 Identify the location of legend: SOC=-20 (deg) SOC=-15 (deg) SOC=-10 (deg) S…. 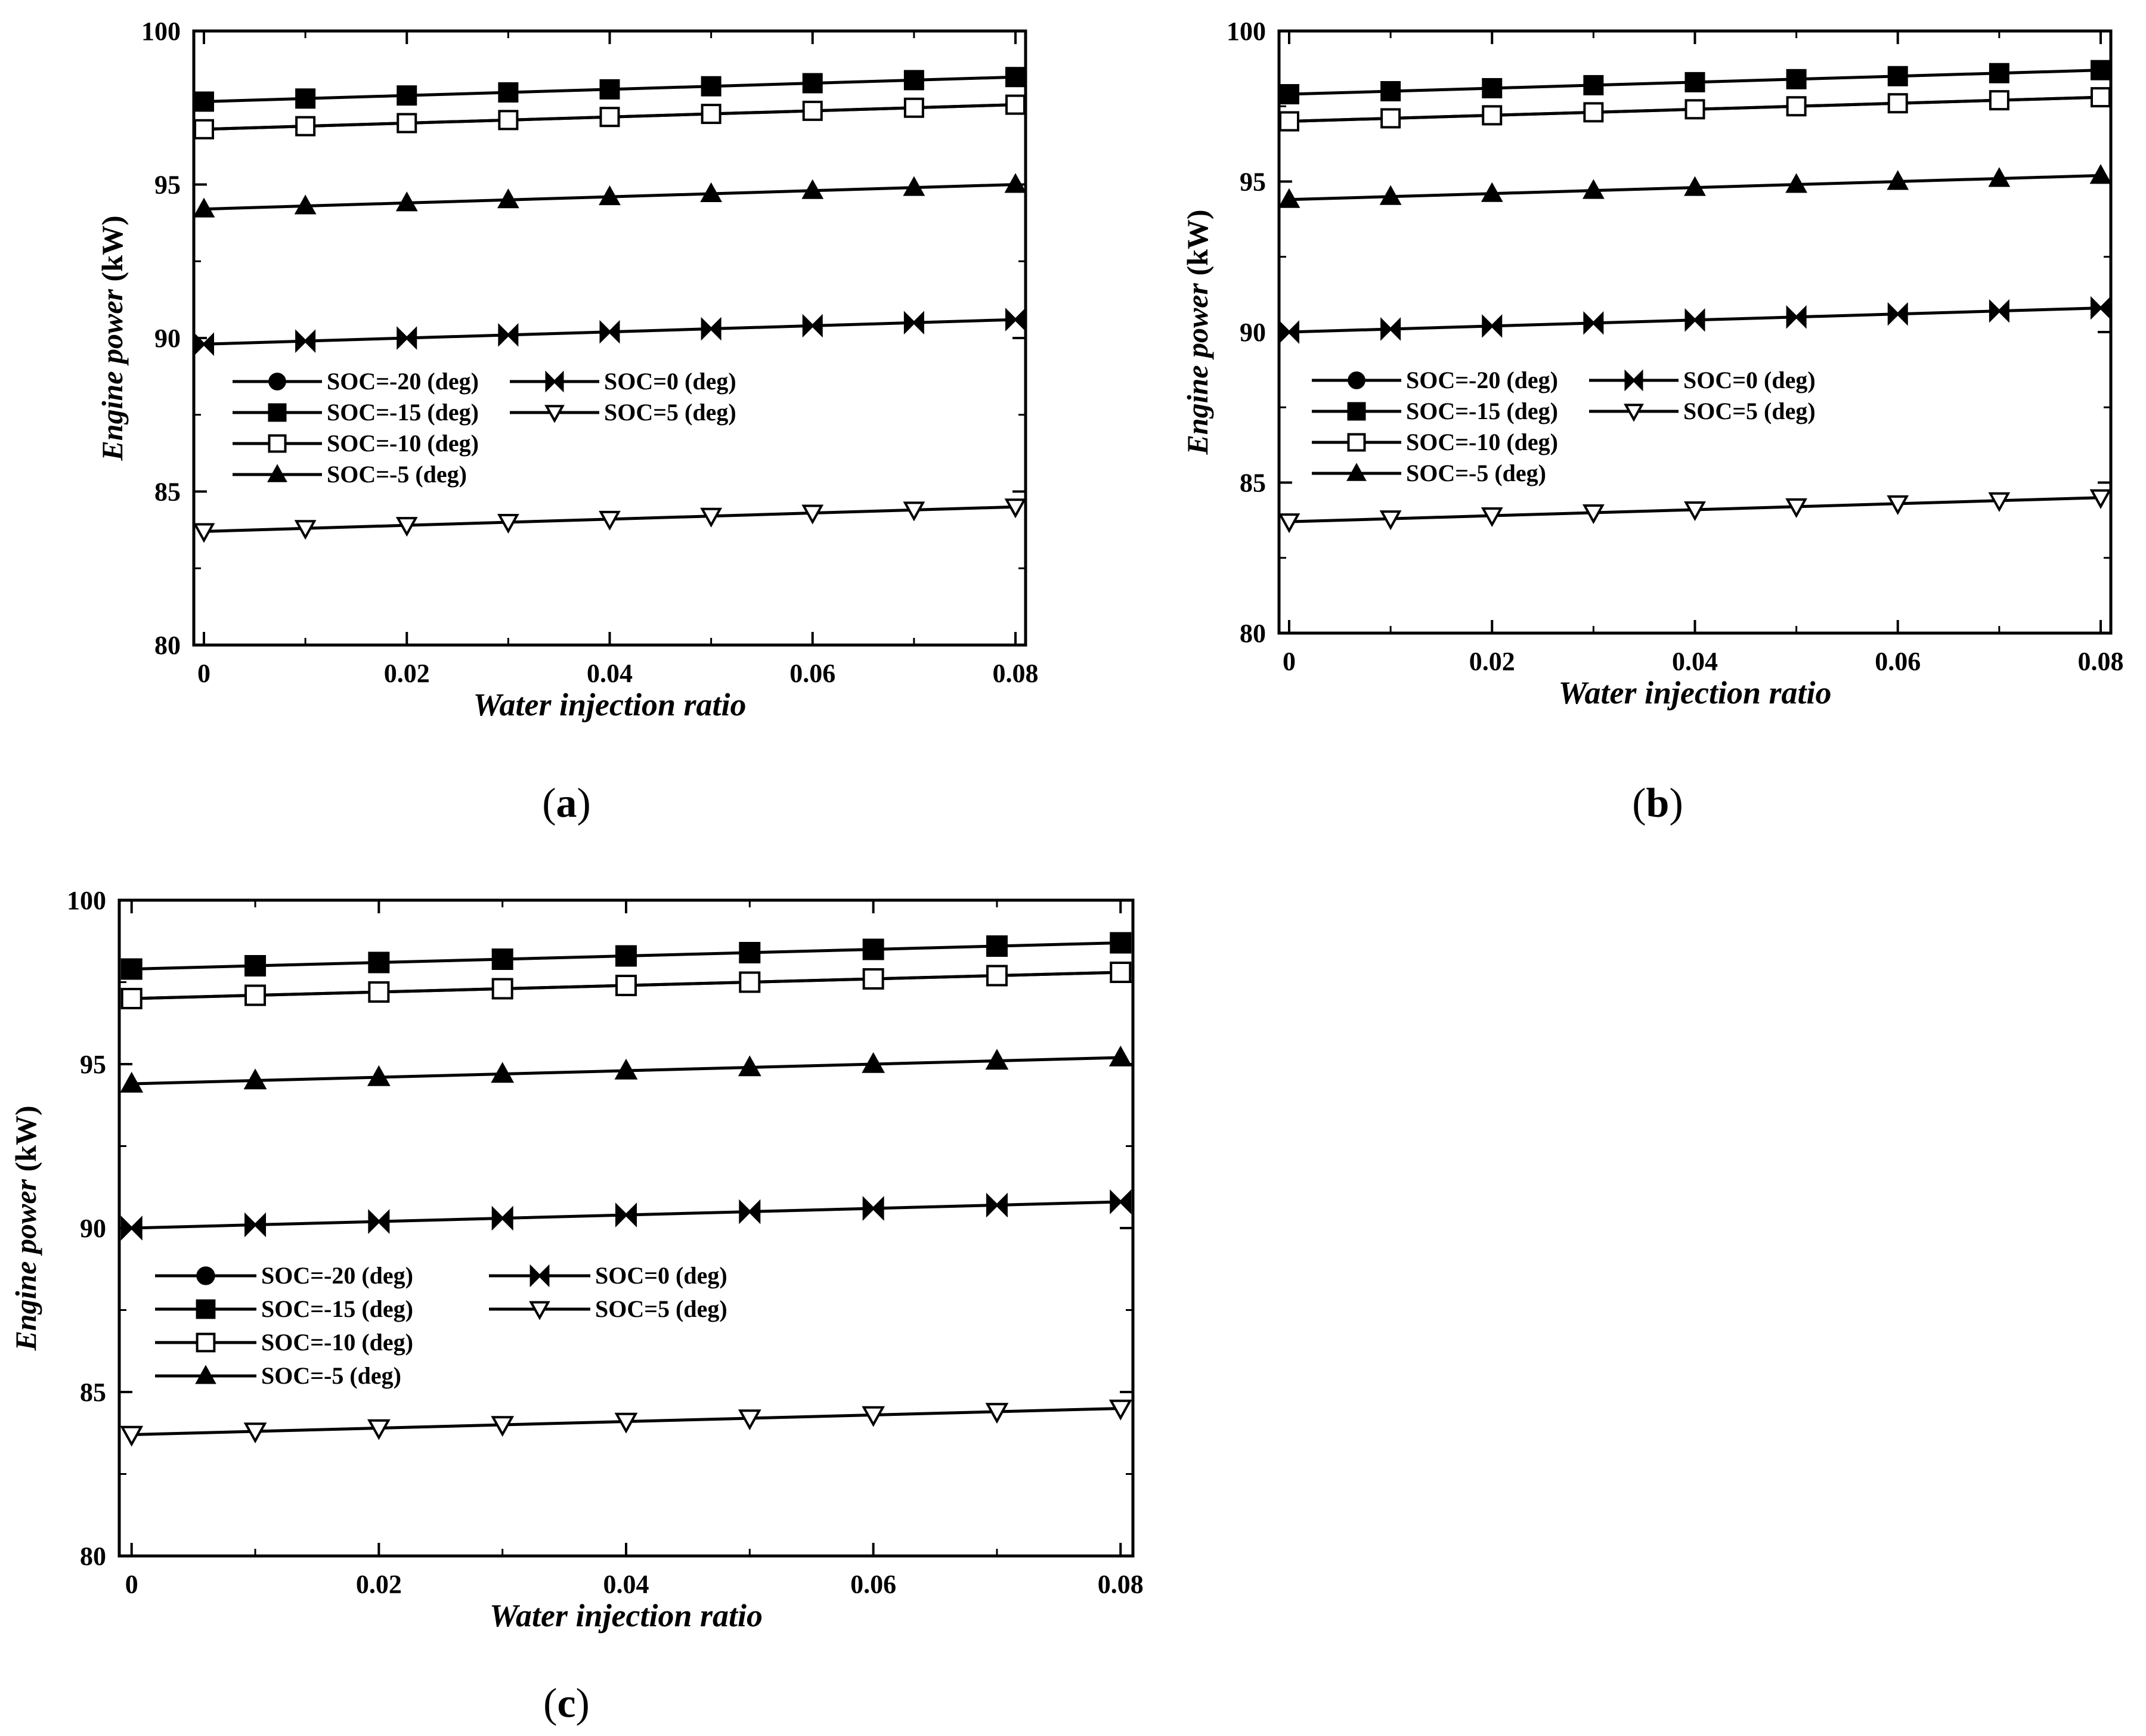
(441, 1325).